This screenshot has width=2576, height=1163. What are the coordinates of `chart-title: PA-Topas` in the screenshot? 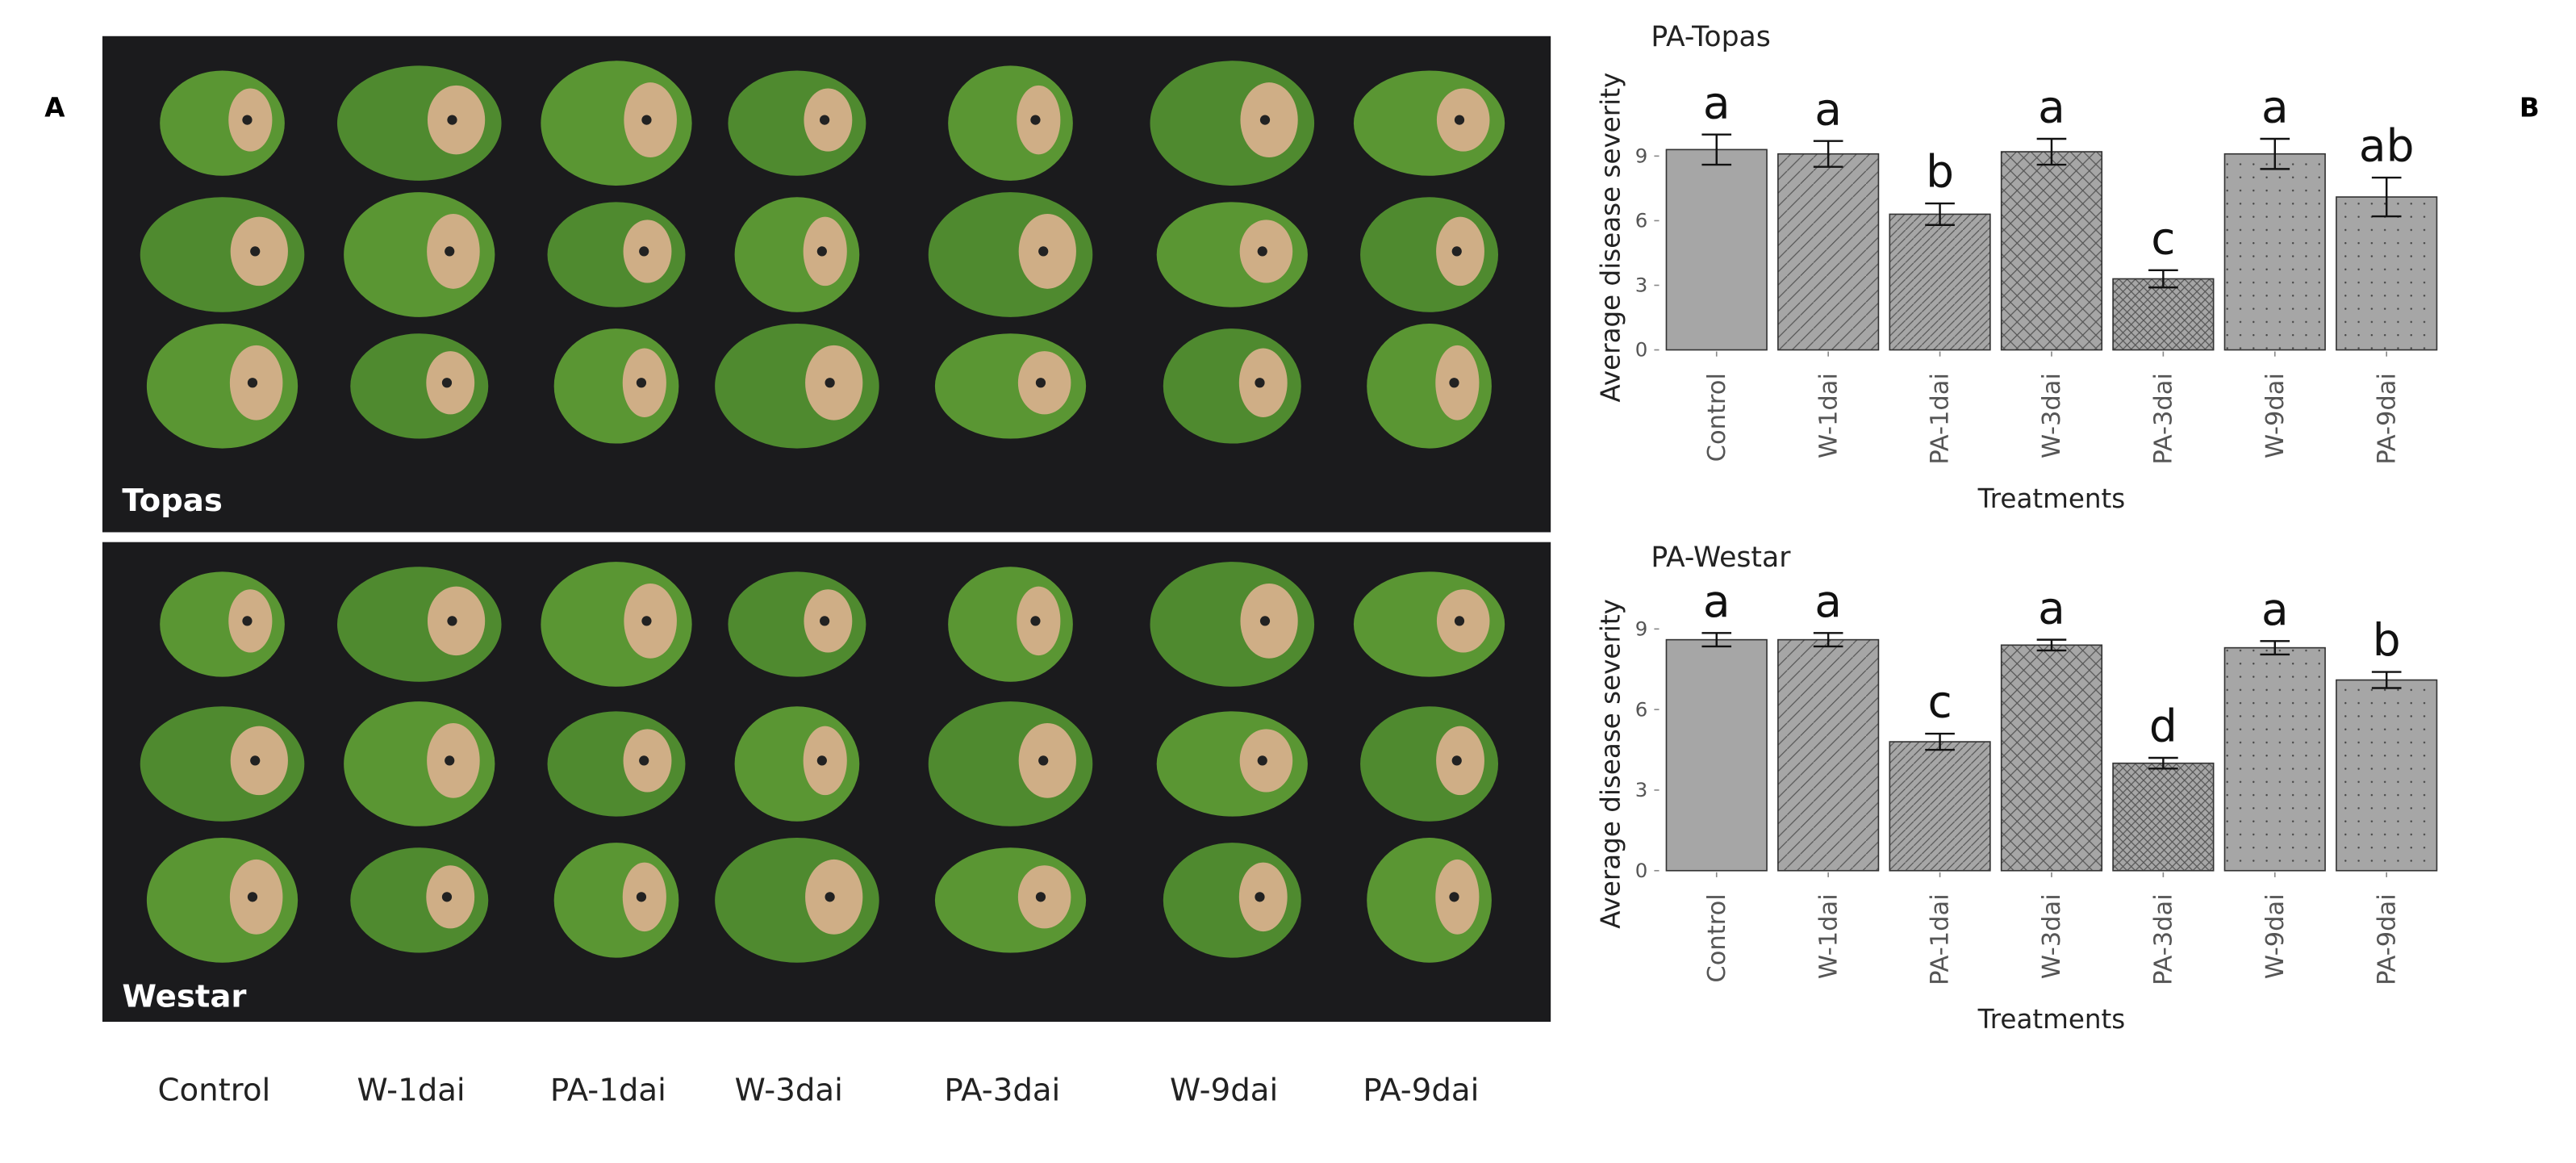 It's located at (1711, 37).